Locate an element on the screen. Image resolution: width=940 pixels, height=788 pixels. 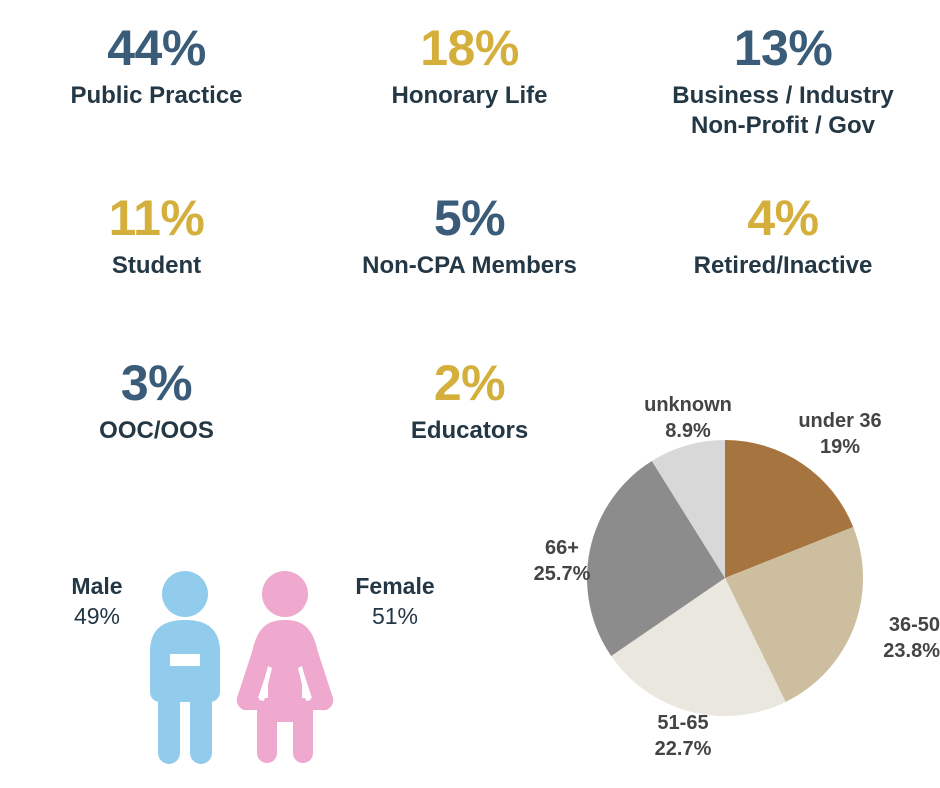
pie-label-36-50: 36-50 23.8% is located at coordinates (895, 638).